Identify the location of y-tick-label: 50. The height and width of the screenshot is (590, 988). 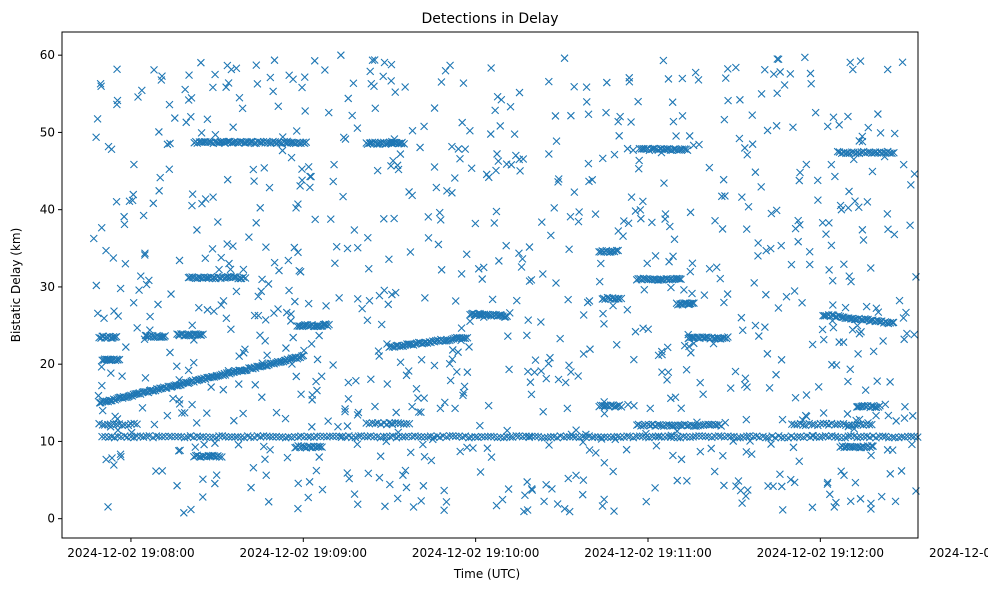
(47, 132).